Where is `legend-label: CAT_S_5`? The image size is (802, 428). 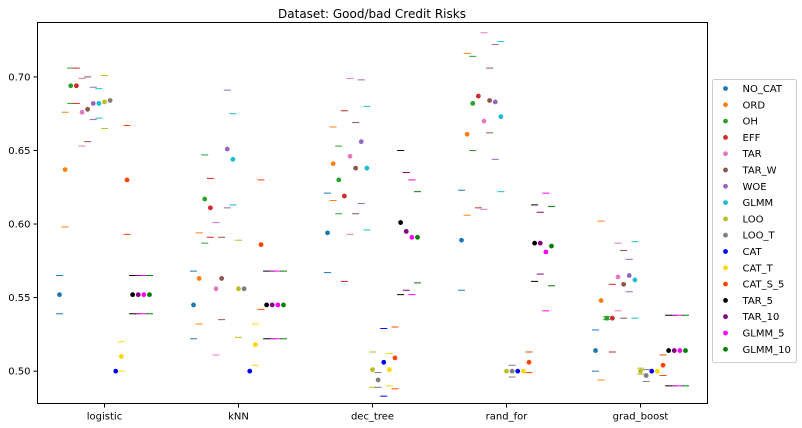 legend-label: CAT_S_5 is located at coordinates (764, 285).